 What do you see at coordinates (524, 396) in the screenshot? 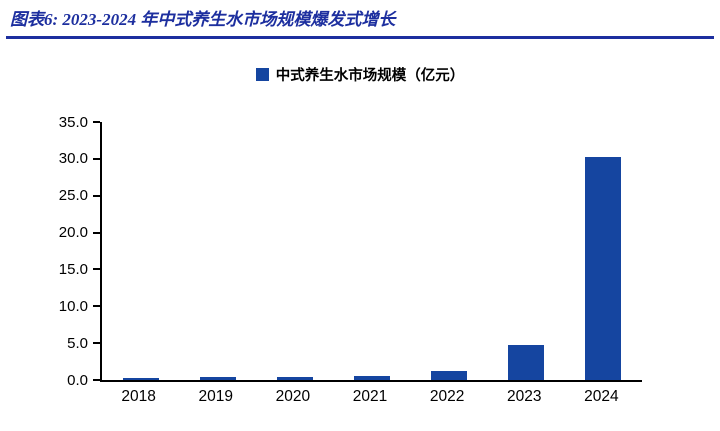
I see `x-tick-label: 2023` at bounding box center [524, 396].